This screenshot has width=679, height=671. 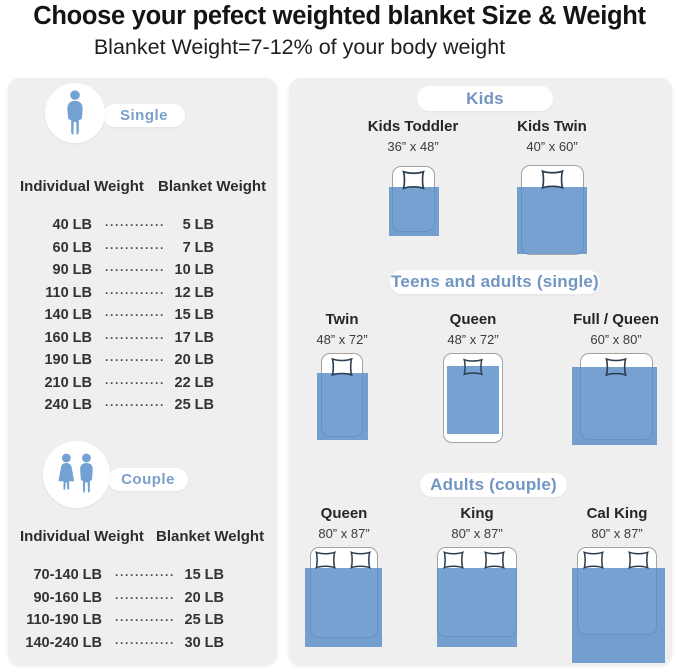 What do you see at coordinates (72, 225) in the screenshot?
I see `individual-weight: 40 LB` at bounding box center [72, 225].